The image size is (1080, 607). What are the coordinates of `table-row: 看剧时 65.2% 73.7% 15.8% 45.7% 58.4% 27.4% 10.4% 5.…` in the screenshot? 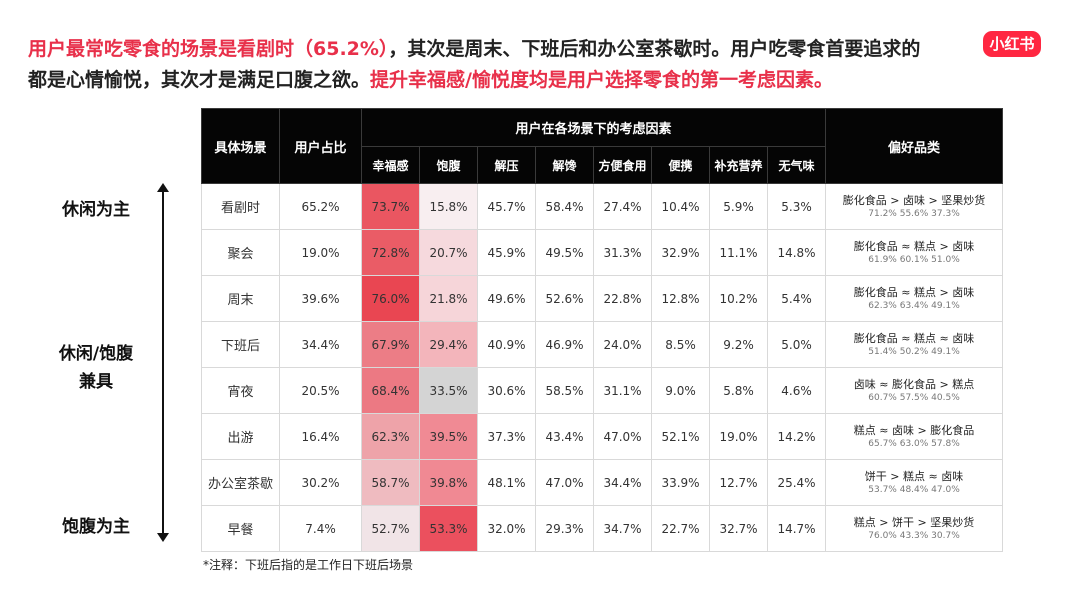 It's located at (602, 206).